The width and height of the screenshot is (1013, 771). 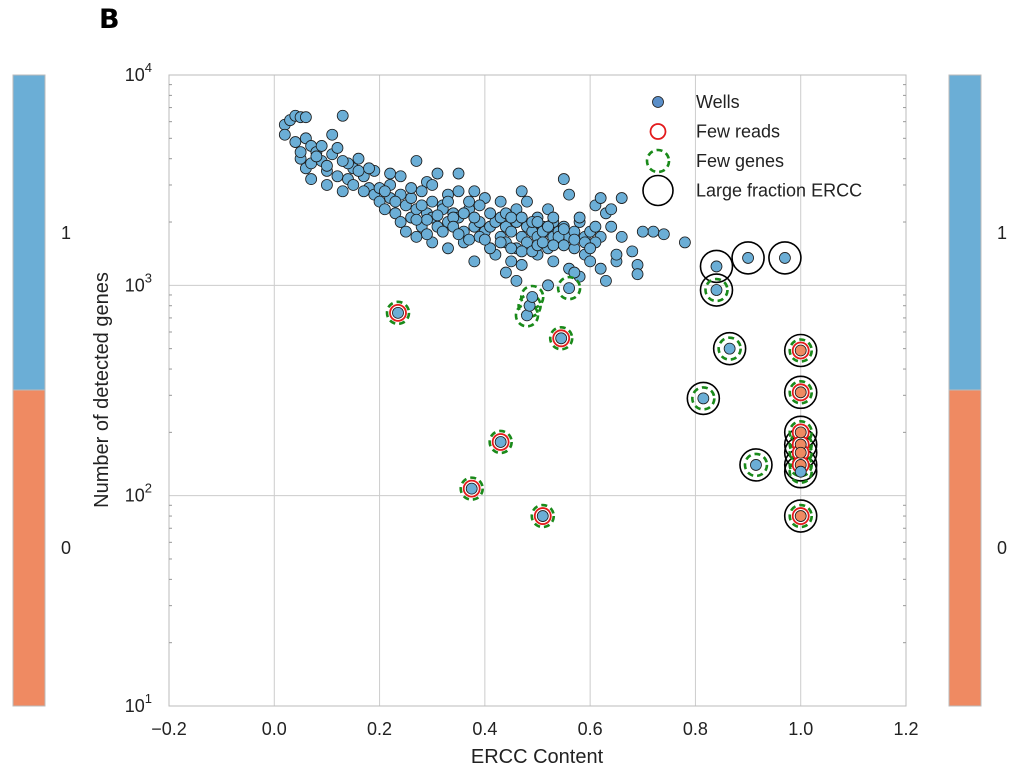 I want to click on y-tick-label: 10³, so click(x=138, y=282).